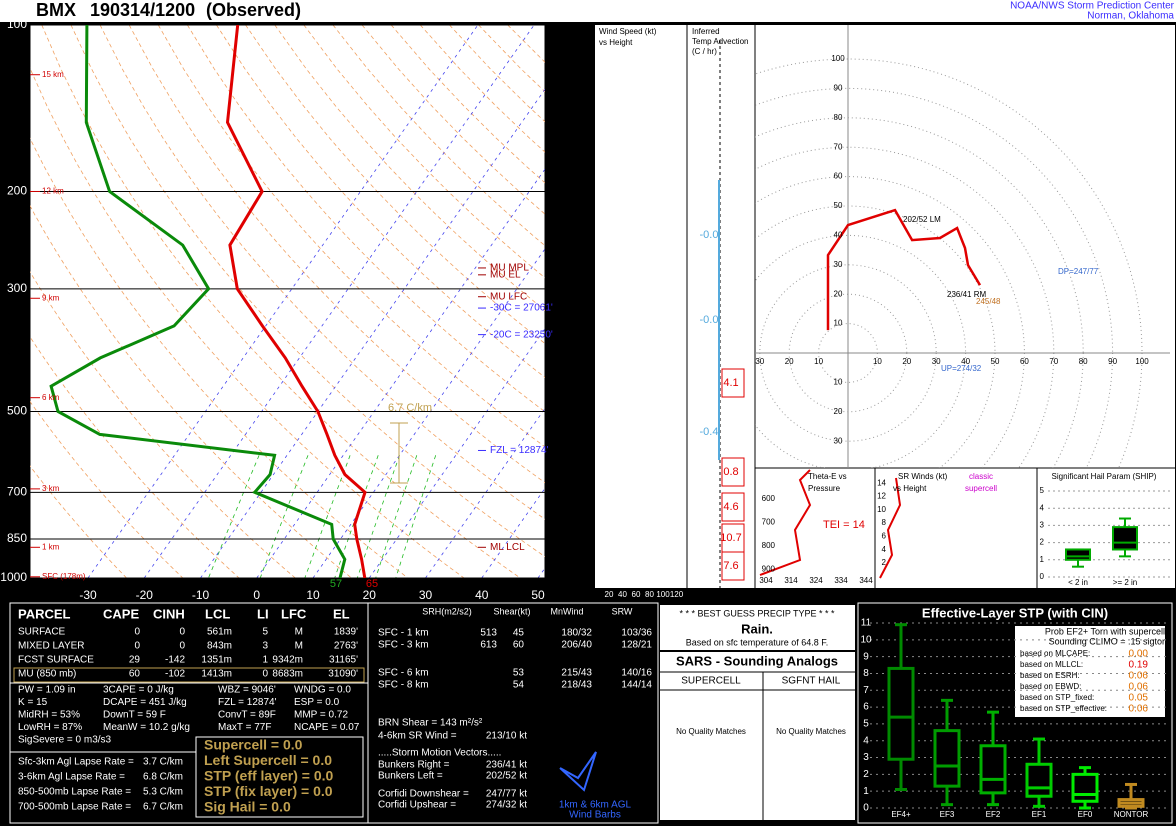  Describe the element at coordinates (33, 702) in the screenshot. I see `thermo-value: K = 15` at that location.